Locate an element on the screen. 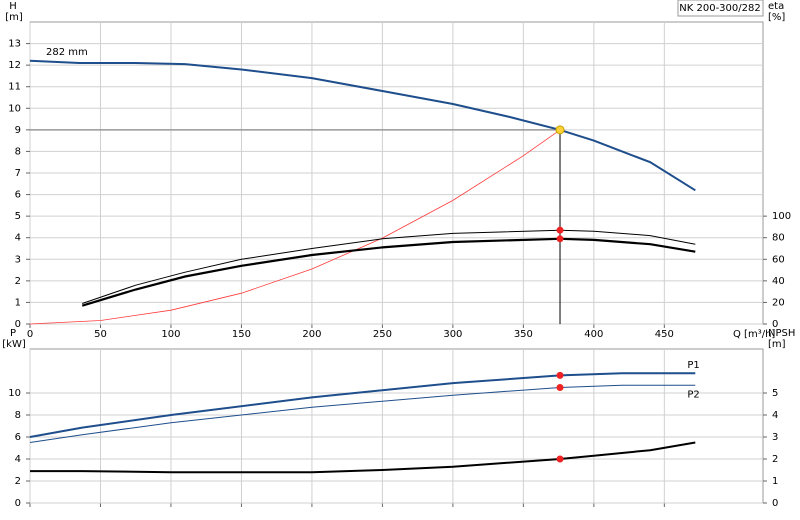  y2-tick-label: 1 is located at coordinates (775, 481).